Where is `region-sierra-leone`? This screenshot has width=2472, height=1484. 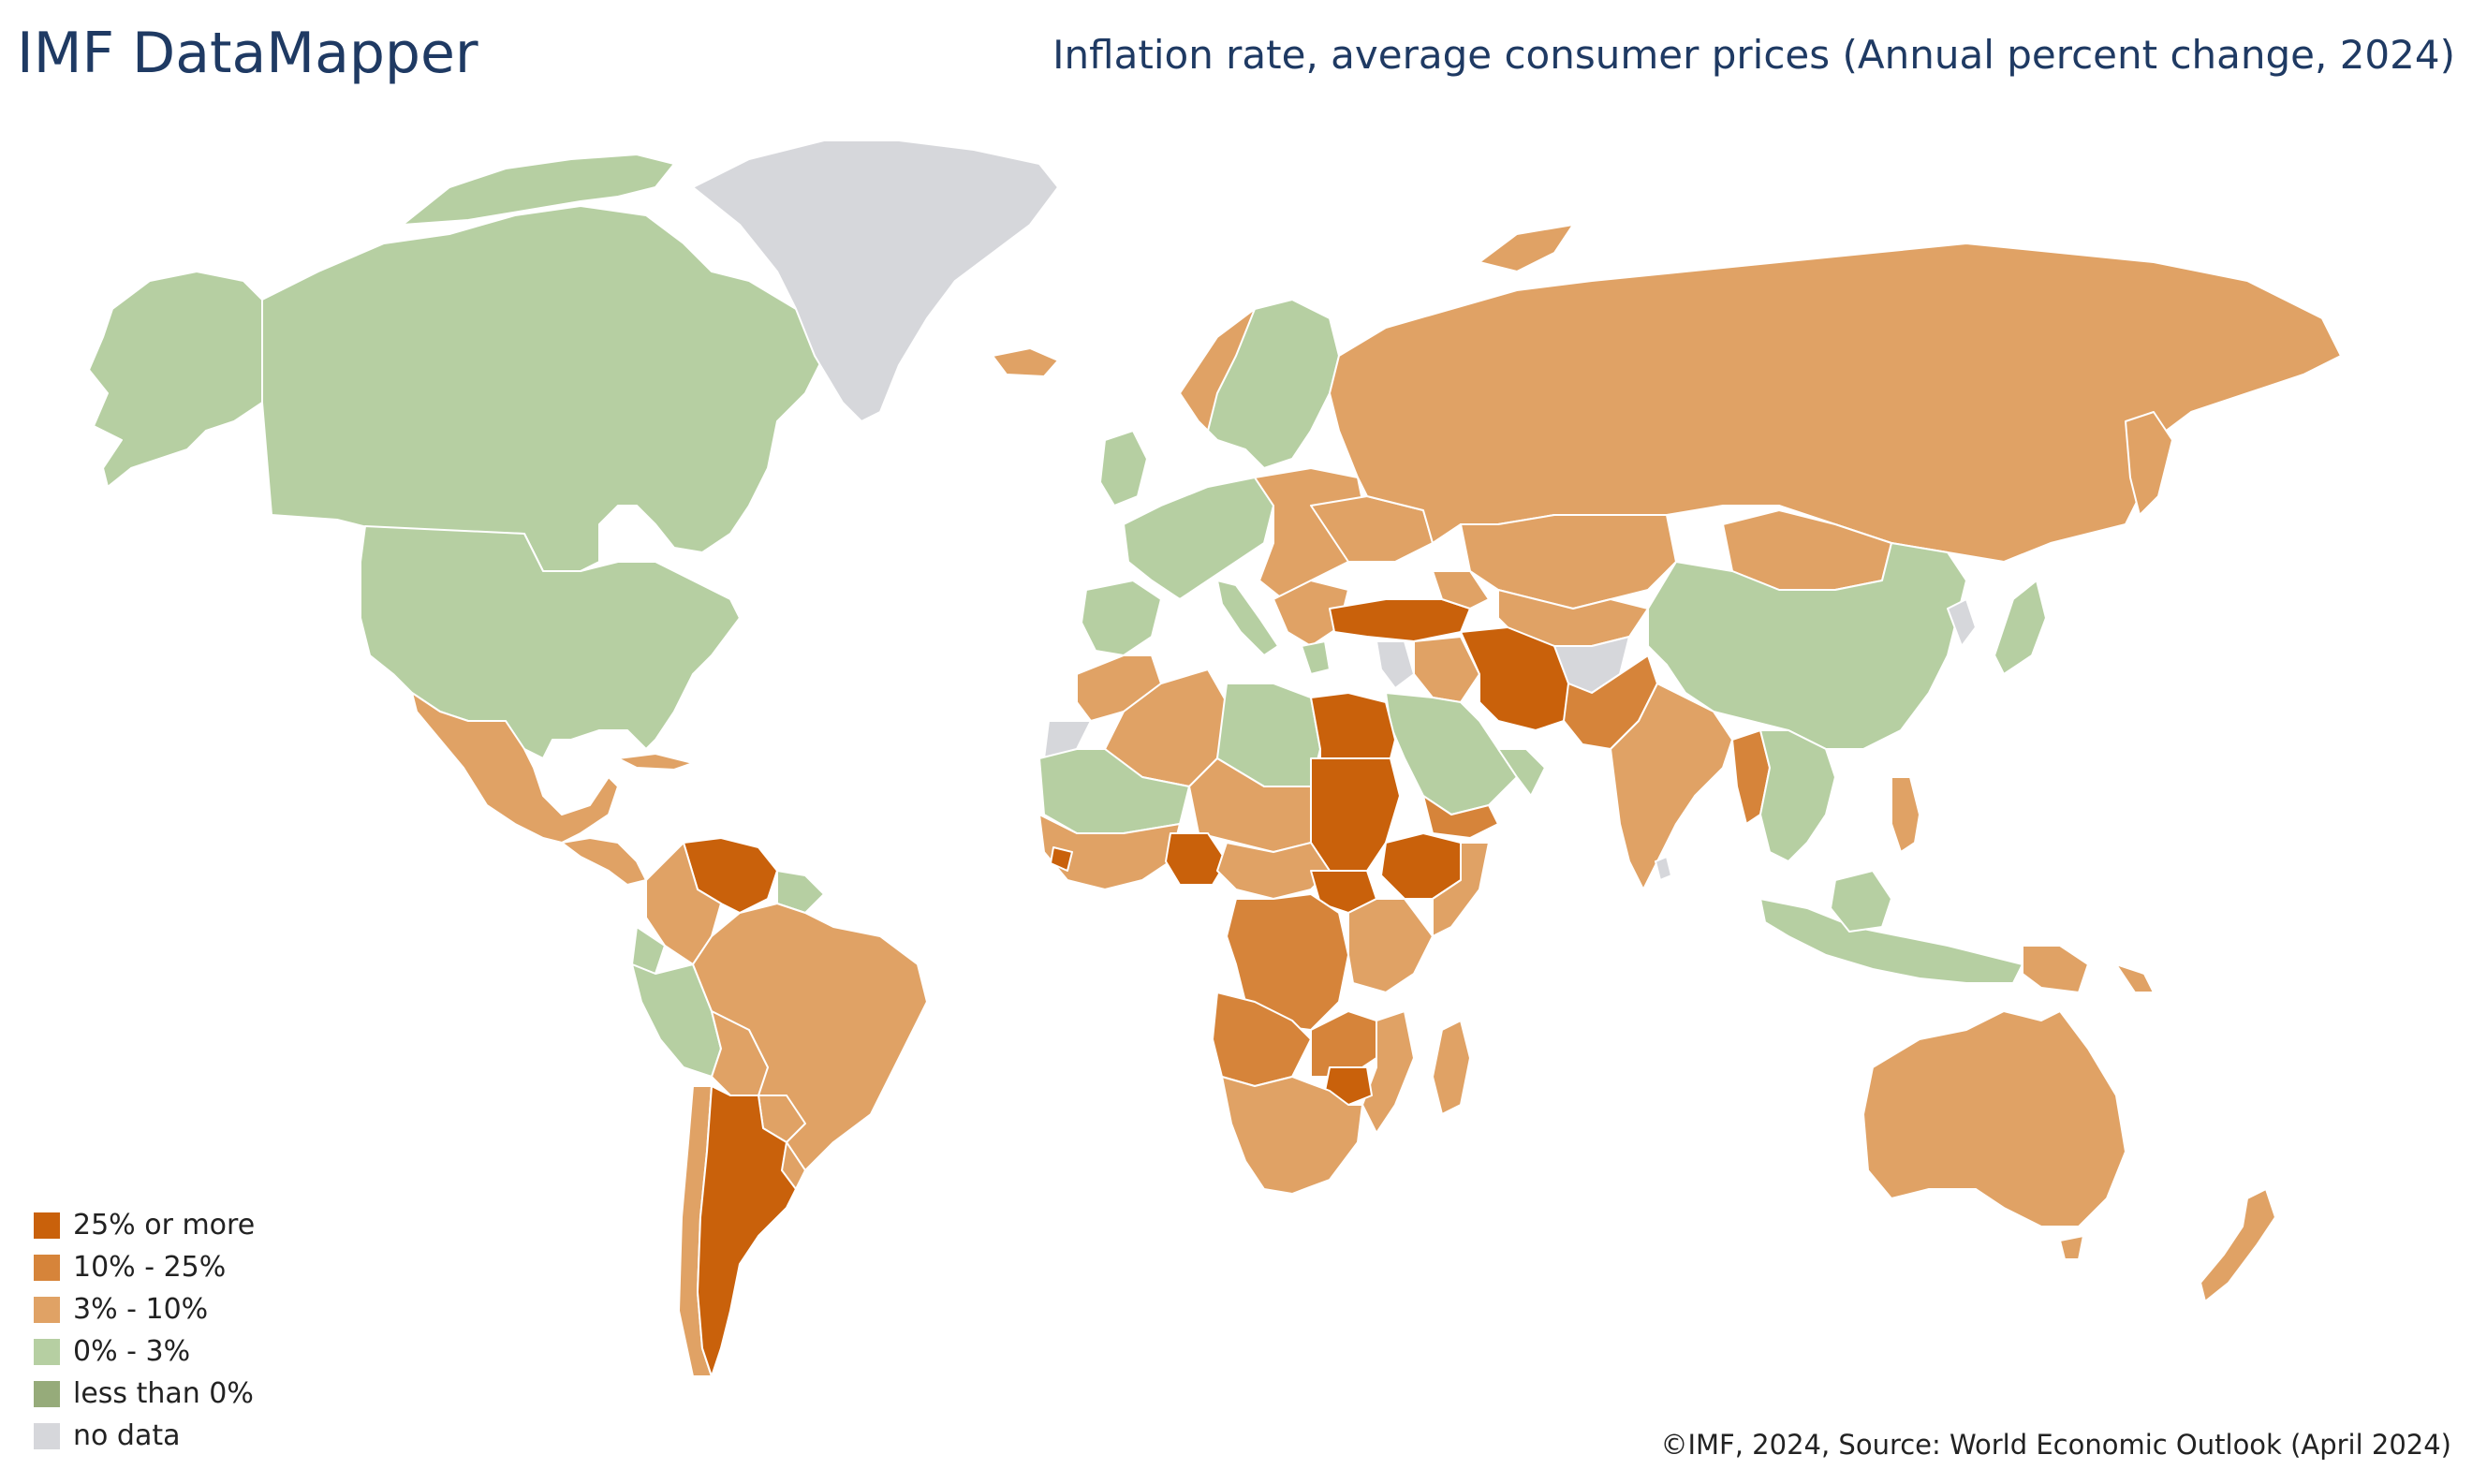 region-sierra-leone is located at coordinates (1061, 859).